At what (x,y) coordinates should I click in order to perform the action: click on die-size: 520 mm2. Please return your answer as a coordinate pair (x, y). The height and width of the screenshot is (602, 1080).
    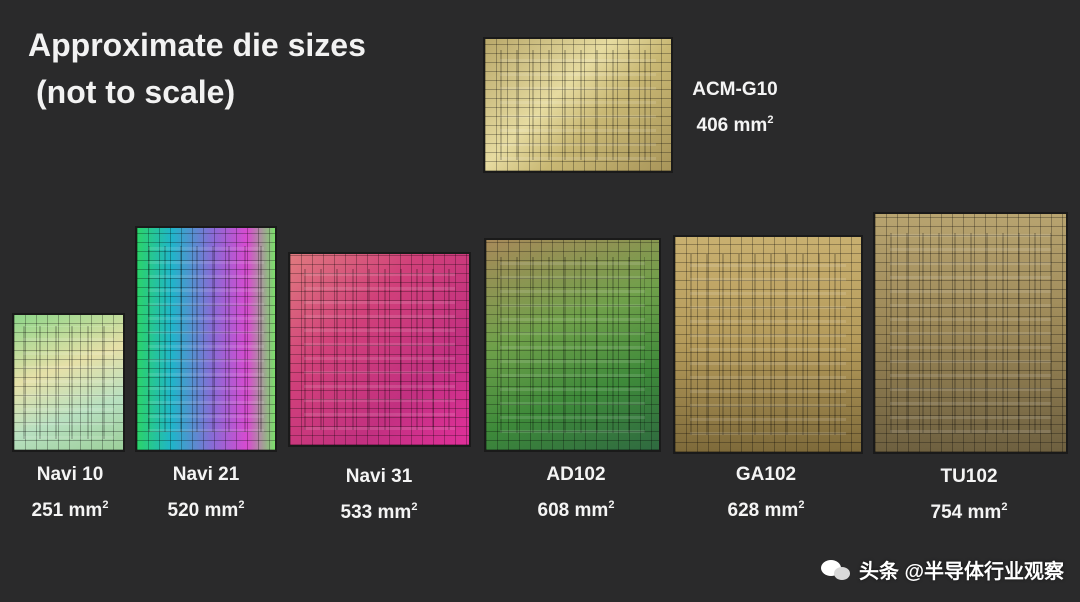
    Looking at the image, I should click on (206, 510).